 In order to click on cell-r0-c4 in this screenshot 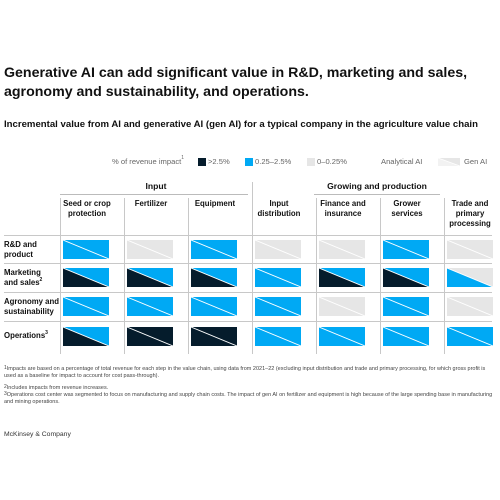, I will do `click(342, 249)`.